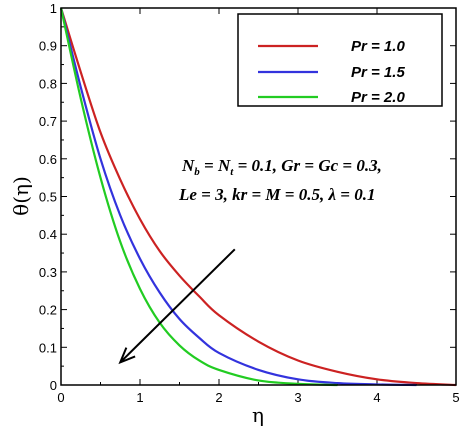 The height and width of the screenshot is (438, 474). What do you see at coordinates (48, 310) in the screenshot?
I see `y-tick-label-2: 0.2` at bounding box center [48, 310].